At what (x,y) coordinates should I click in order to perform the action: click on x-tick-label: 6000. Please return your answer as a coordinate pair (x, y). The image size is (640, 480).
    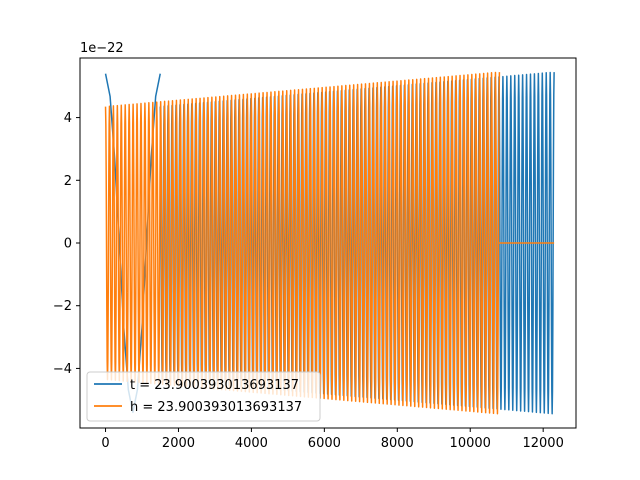
    Looking at the image, I should click on (324, 443).